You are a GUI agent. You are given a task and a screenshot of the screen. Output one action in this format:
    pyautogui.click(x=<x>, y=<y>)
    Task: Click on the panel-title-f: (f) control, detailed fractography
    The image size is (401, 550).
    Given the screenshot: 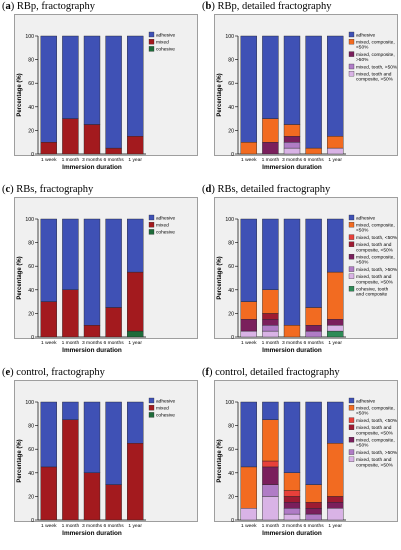 What is the action you would take?
    pyautogui.click(x=271, y=372)
    